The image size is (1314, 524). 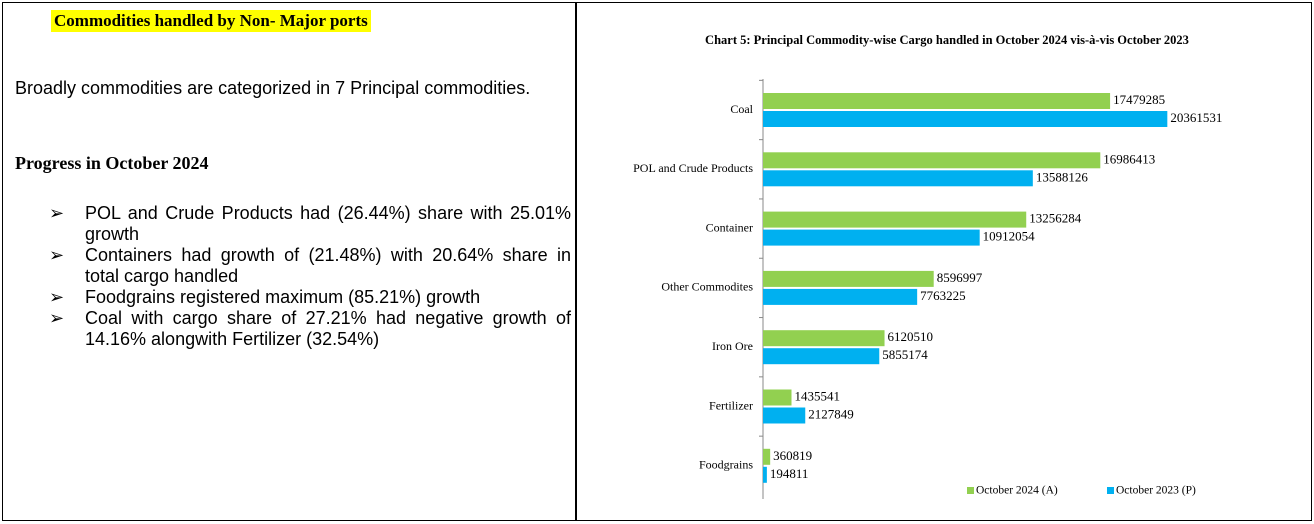 What do you see at coordinates (707, 287) in the screenshot?
I see `category-label: Other Commodites` at bounding box center [707, 287].